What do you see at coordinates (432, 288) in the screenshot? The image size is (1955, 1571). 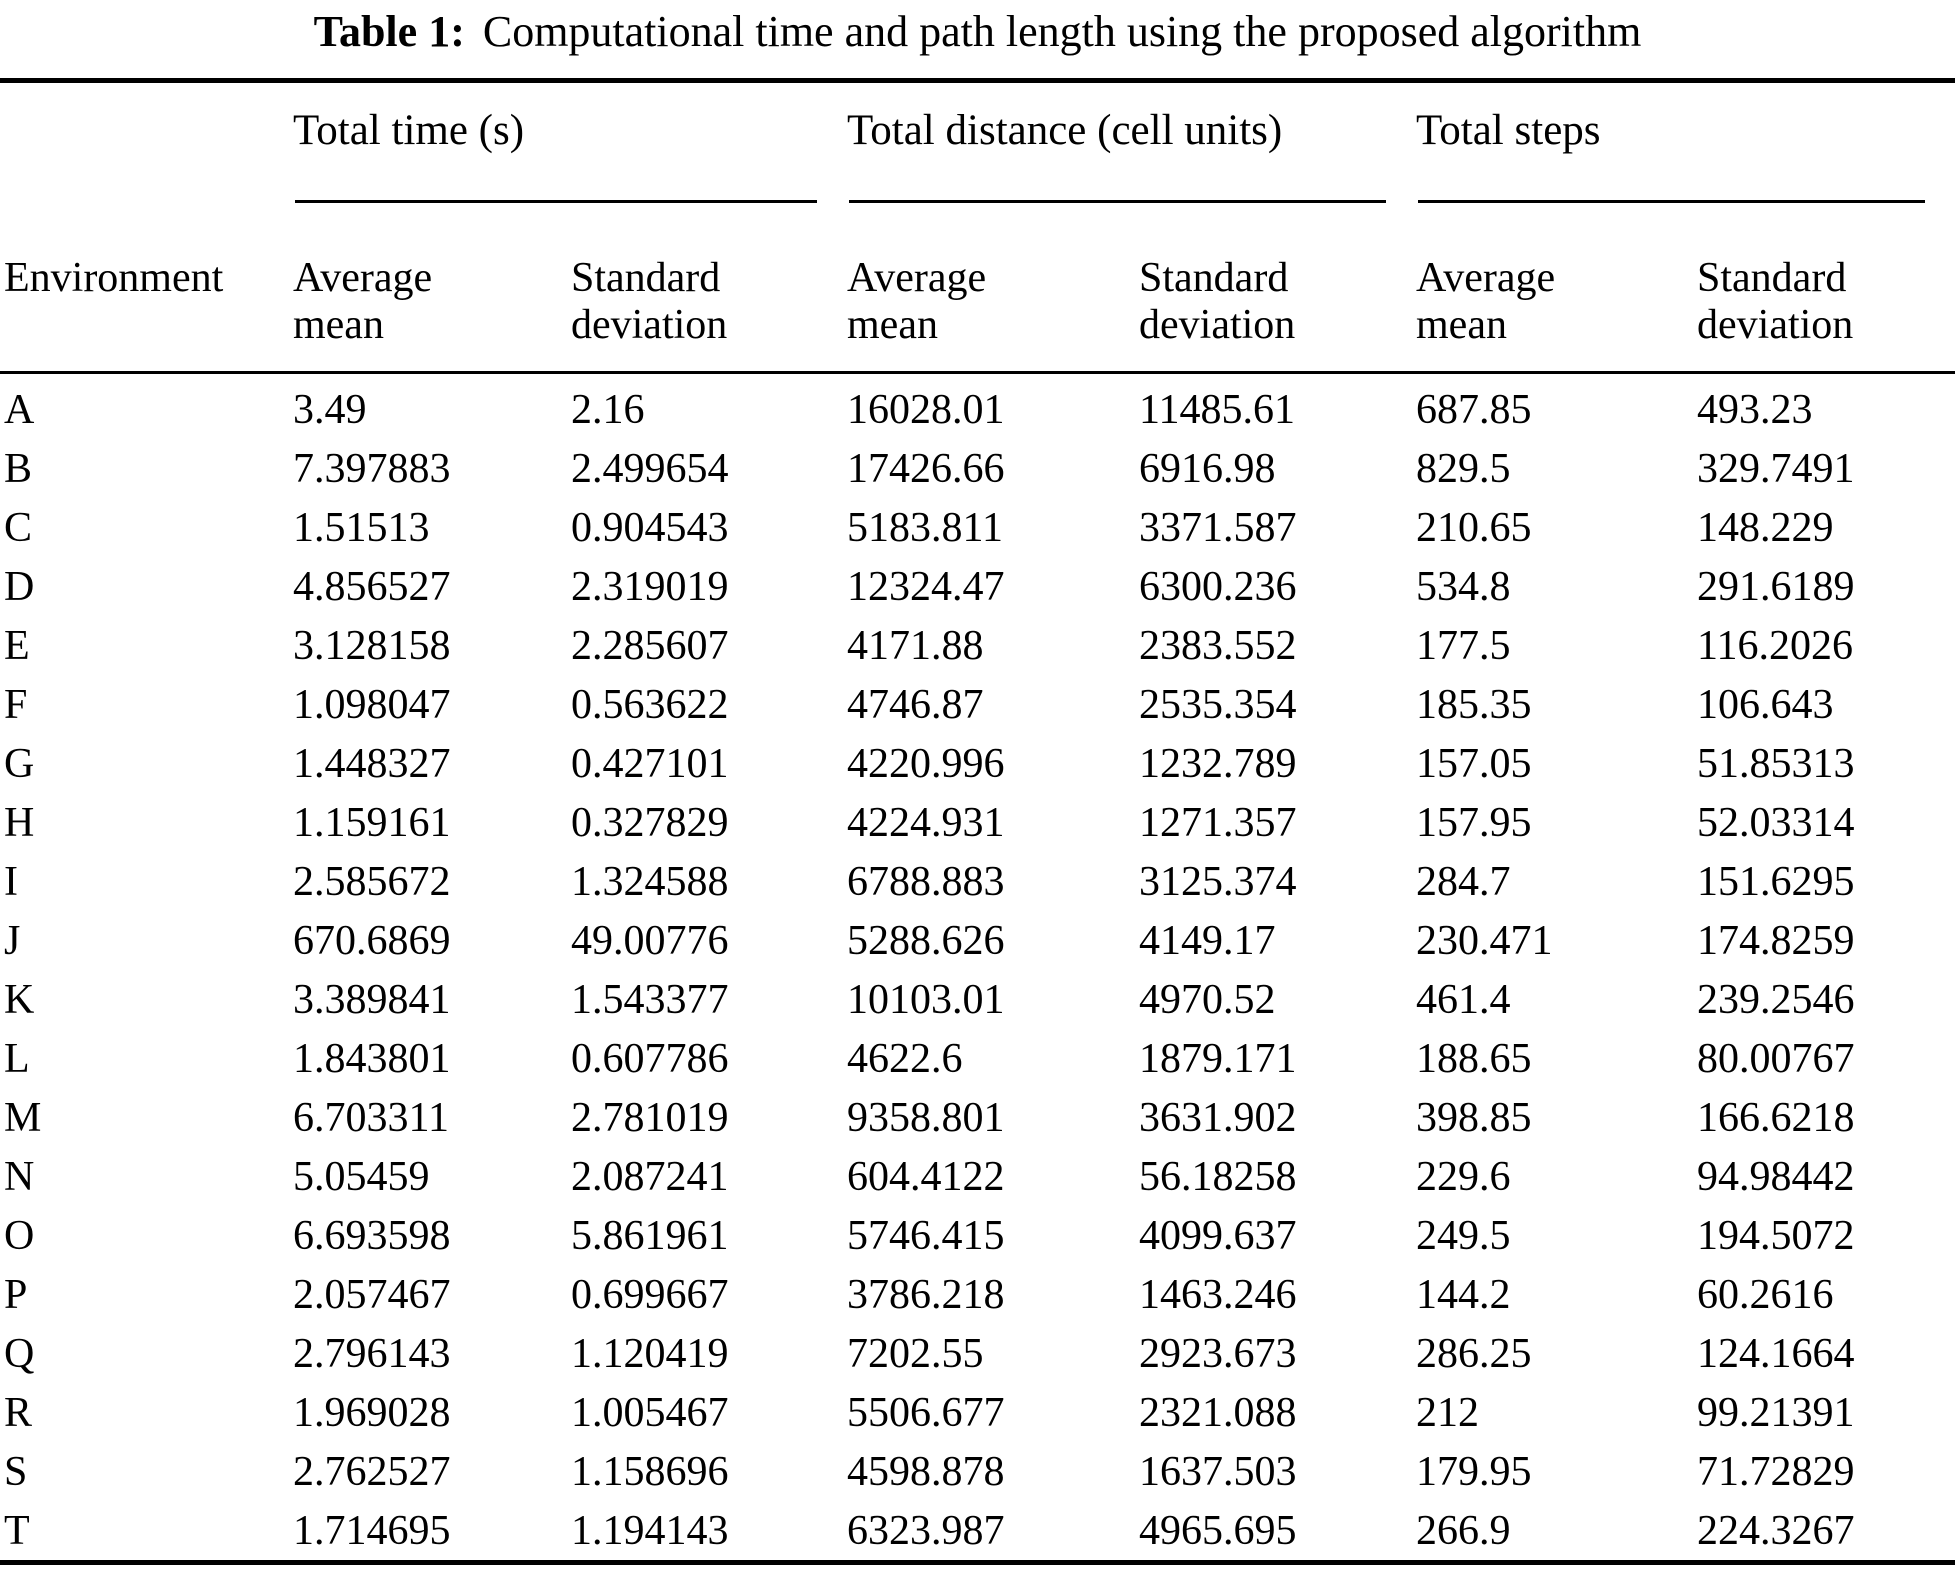 I see `subheader-time-average-mean: Average mean` at bounding box center [432, 288].